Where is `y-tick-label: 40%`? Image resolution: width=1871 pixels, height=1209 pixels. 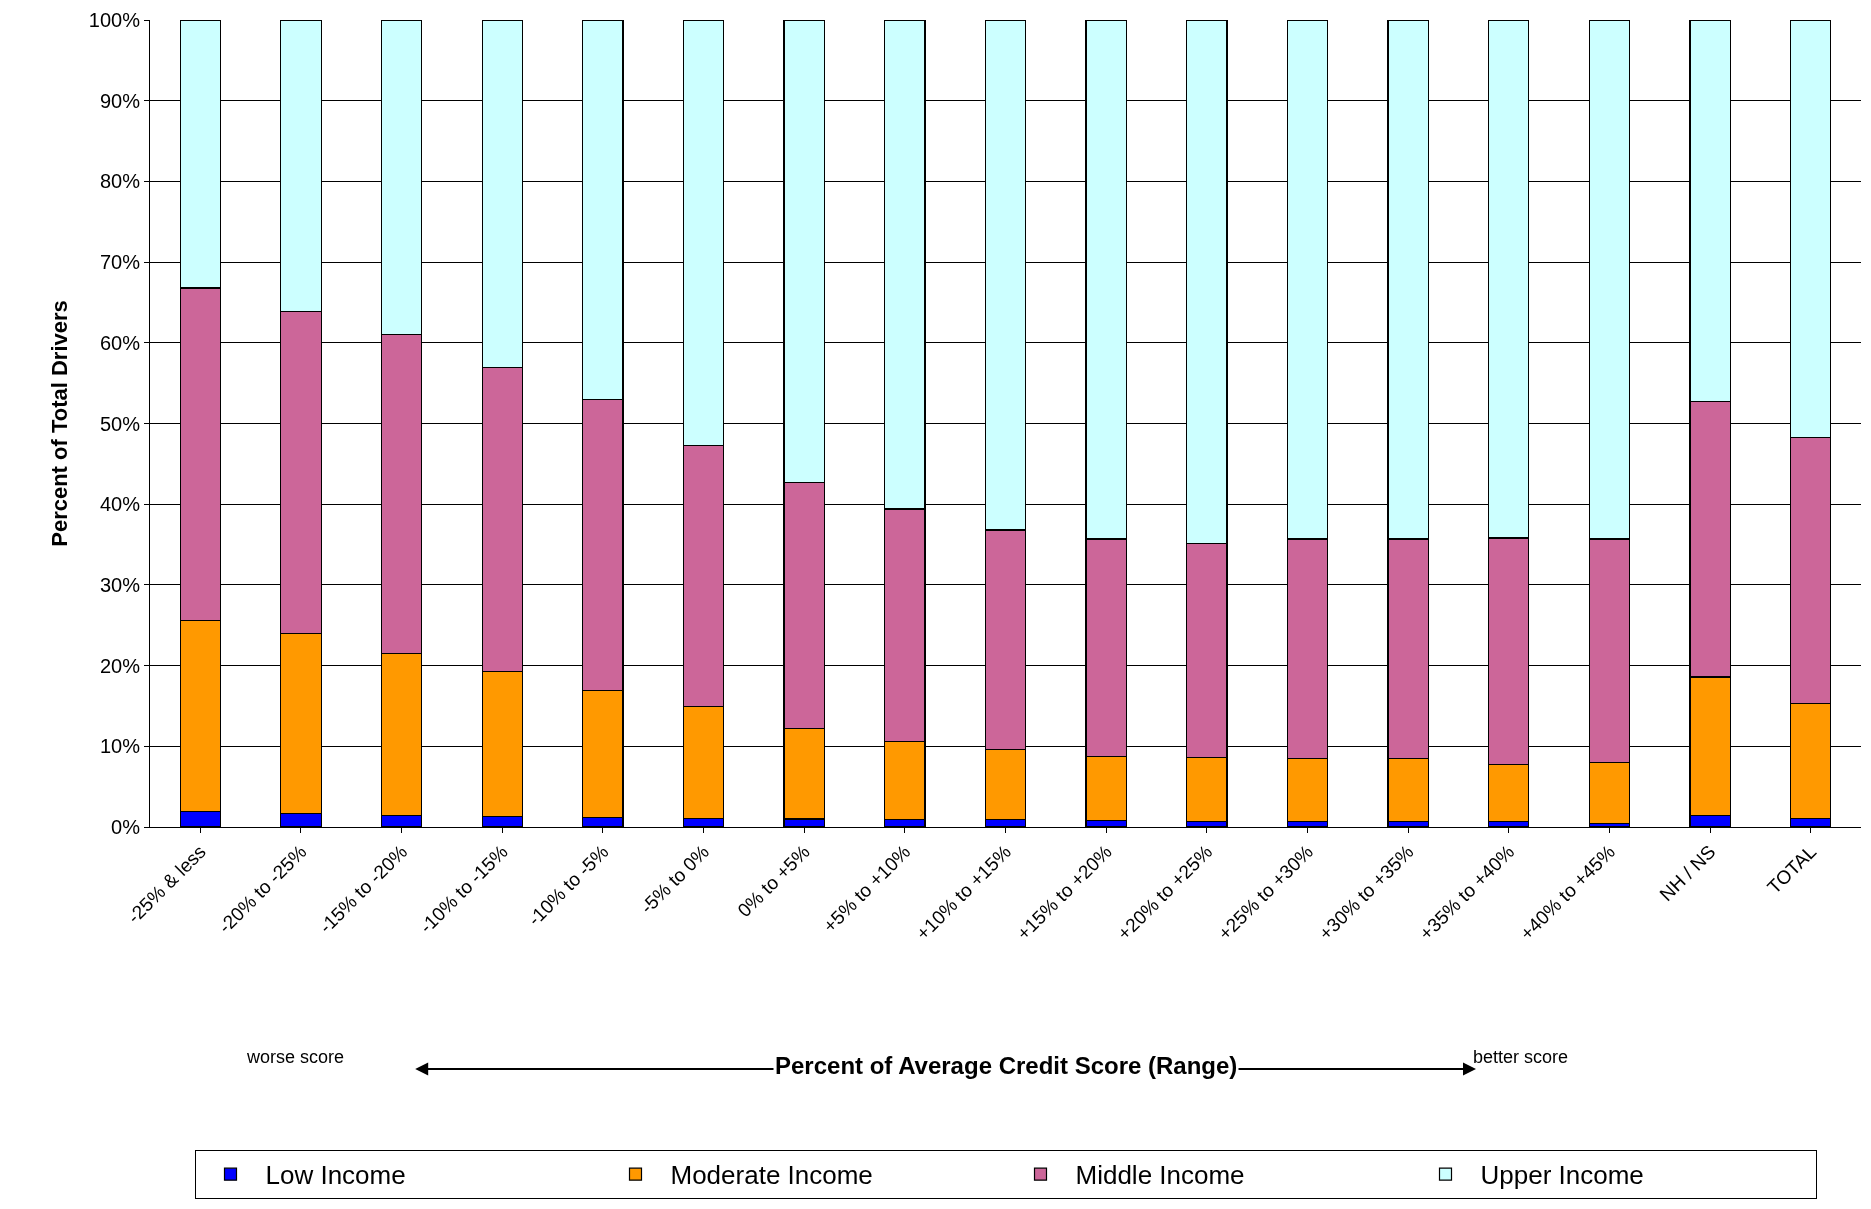
y-tick-label: 40% is located at coordinates (120, 504).